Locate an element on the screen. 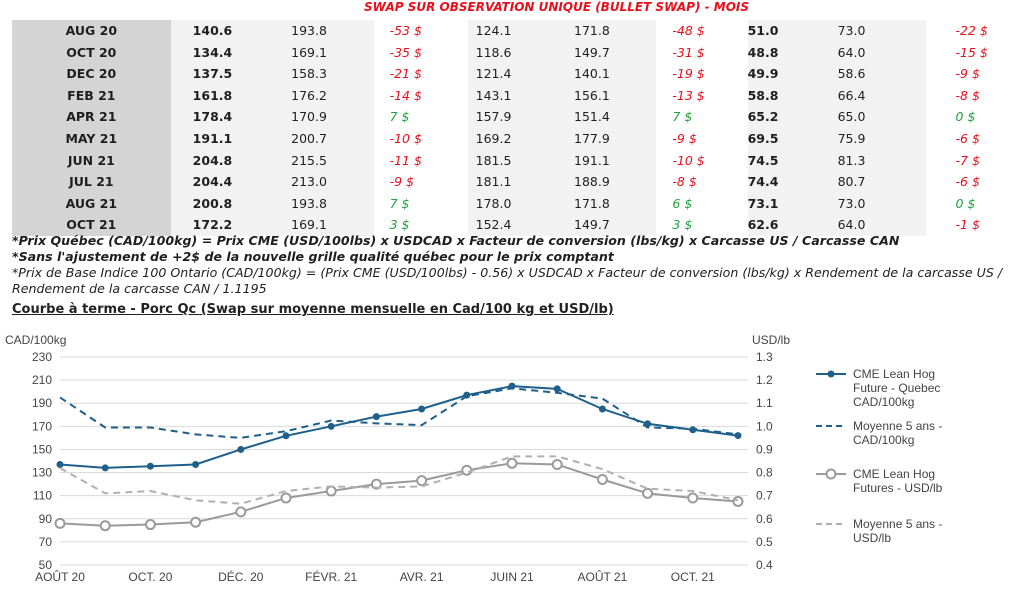 This screenshot has height=600, width=1024. usd-price-cell: 62.6 is located at coordinates (792, 225).